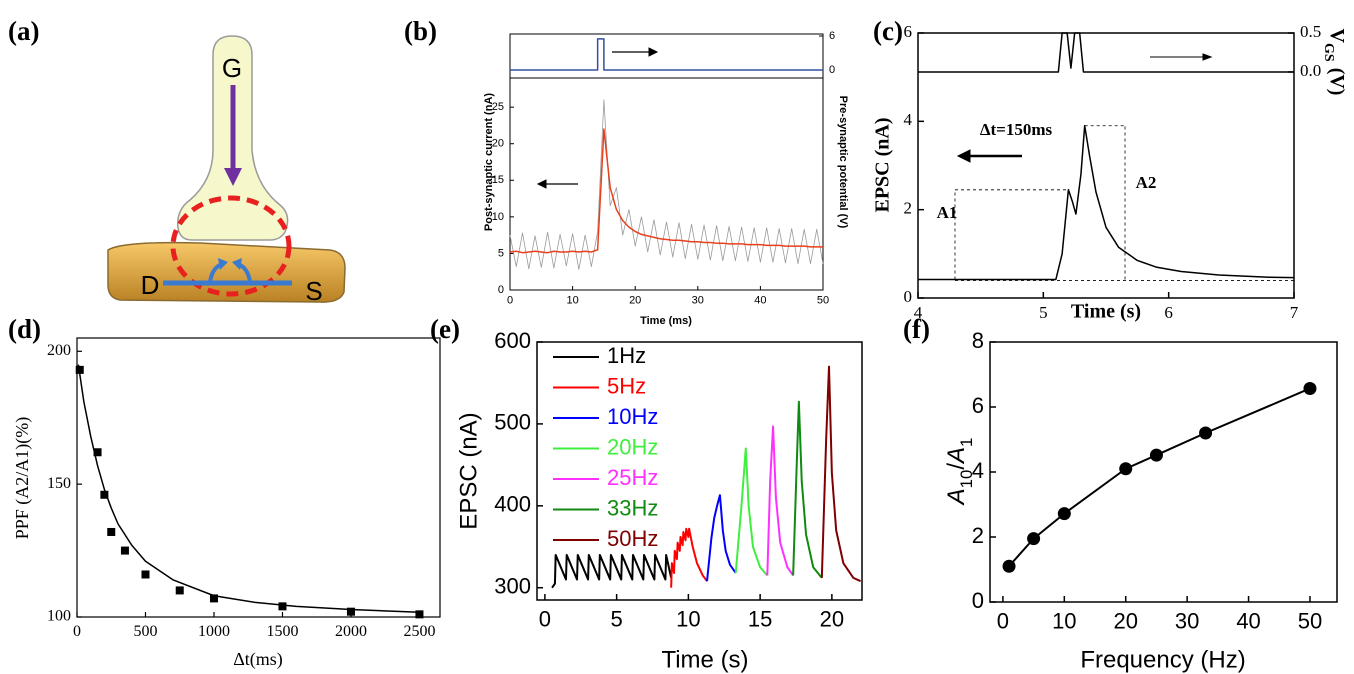 The image size is (1354, 674). I want to click on panel-label: (e), so click(445, 329).